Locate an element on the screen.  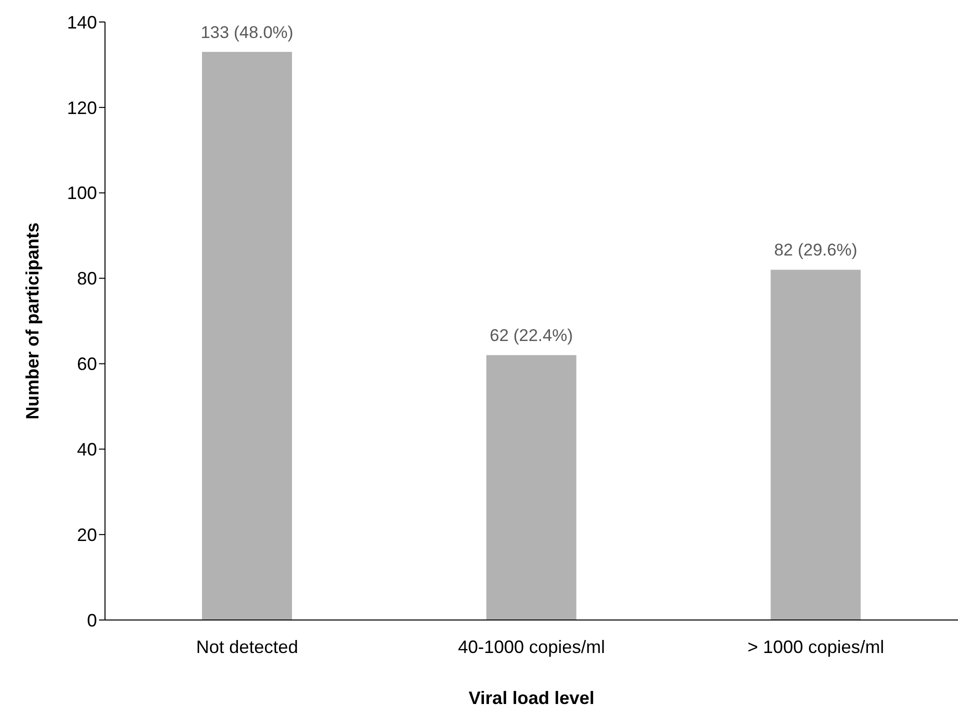
y-tick-label: 20 is located at coordinates (86, 534).